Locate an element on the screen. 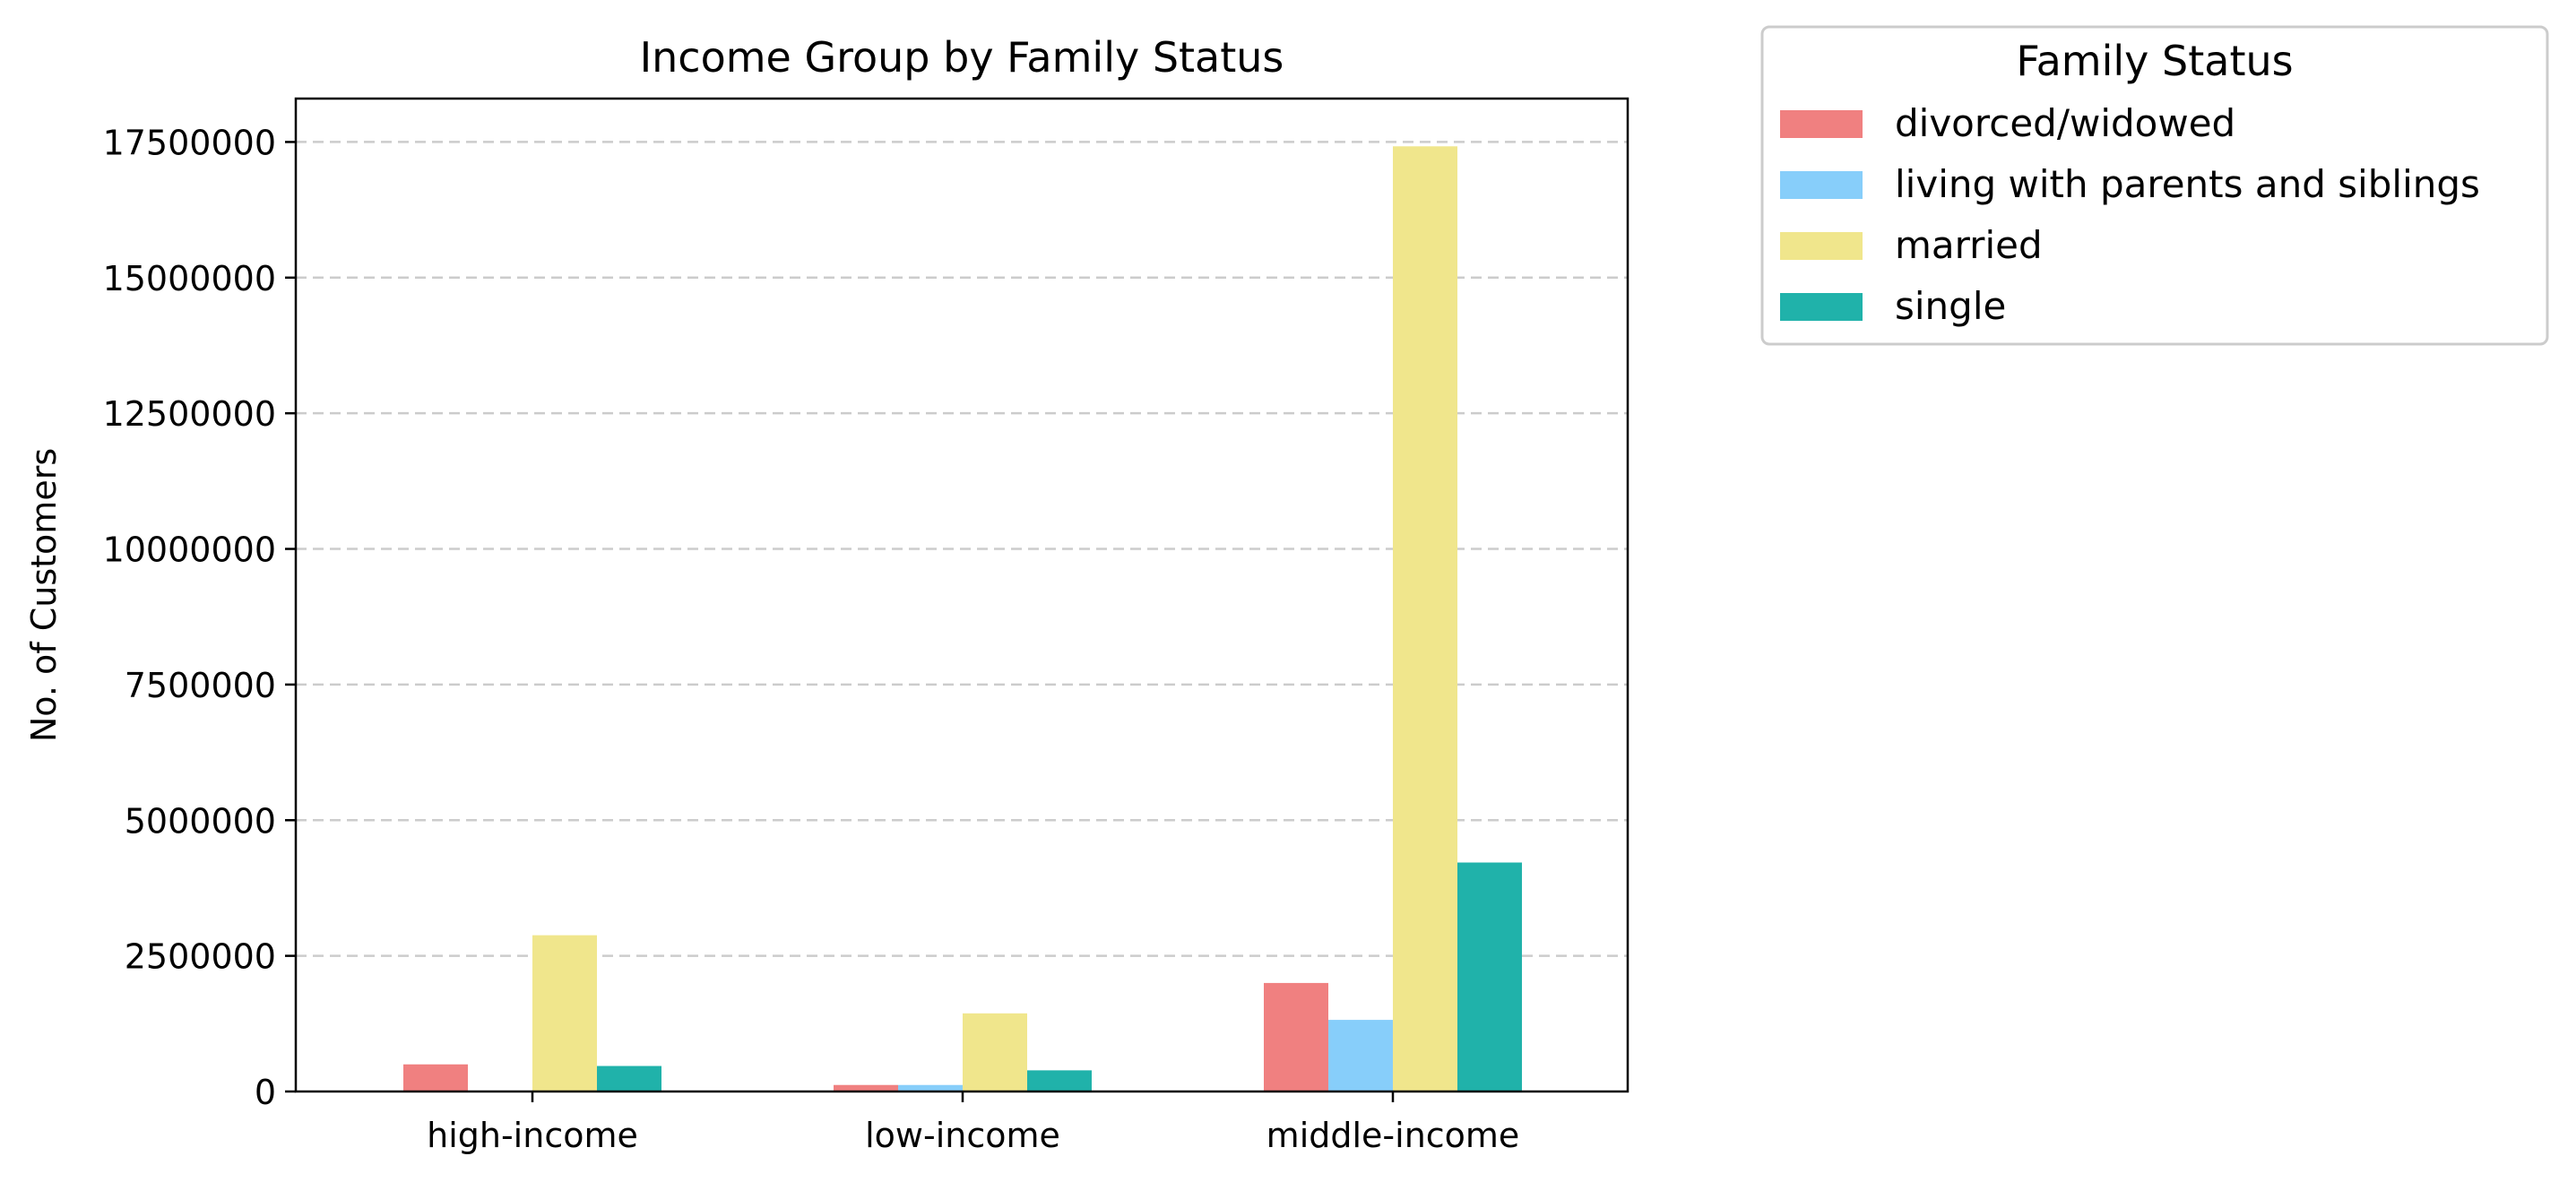  bar-married-high-income is located at coordinates (564, 1013).